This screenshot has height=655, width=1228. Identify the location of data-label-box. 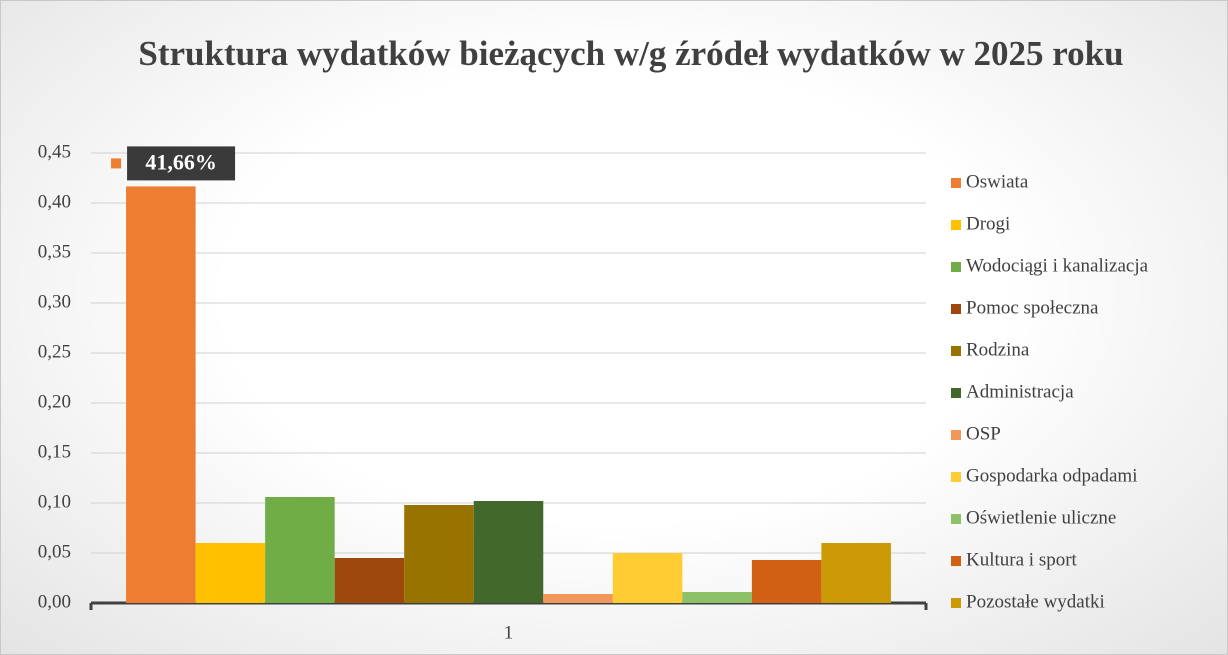
(181, 163).